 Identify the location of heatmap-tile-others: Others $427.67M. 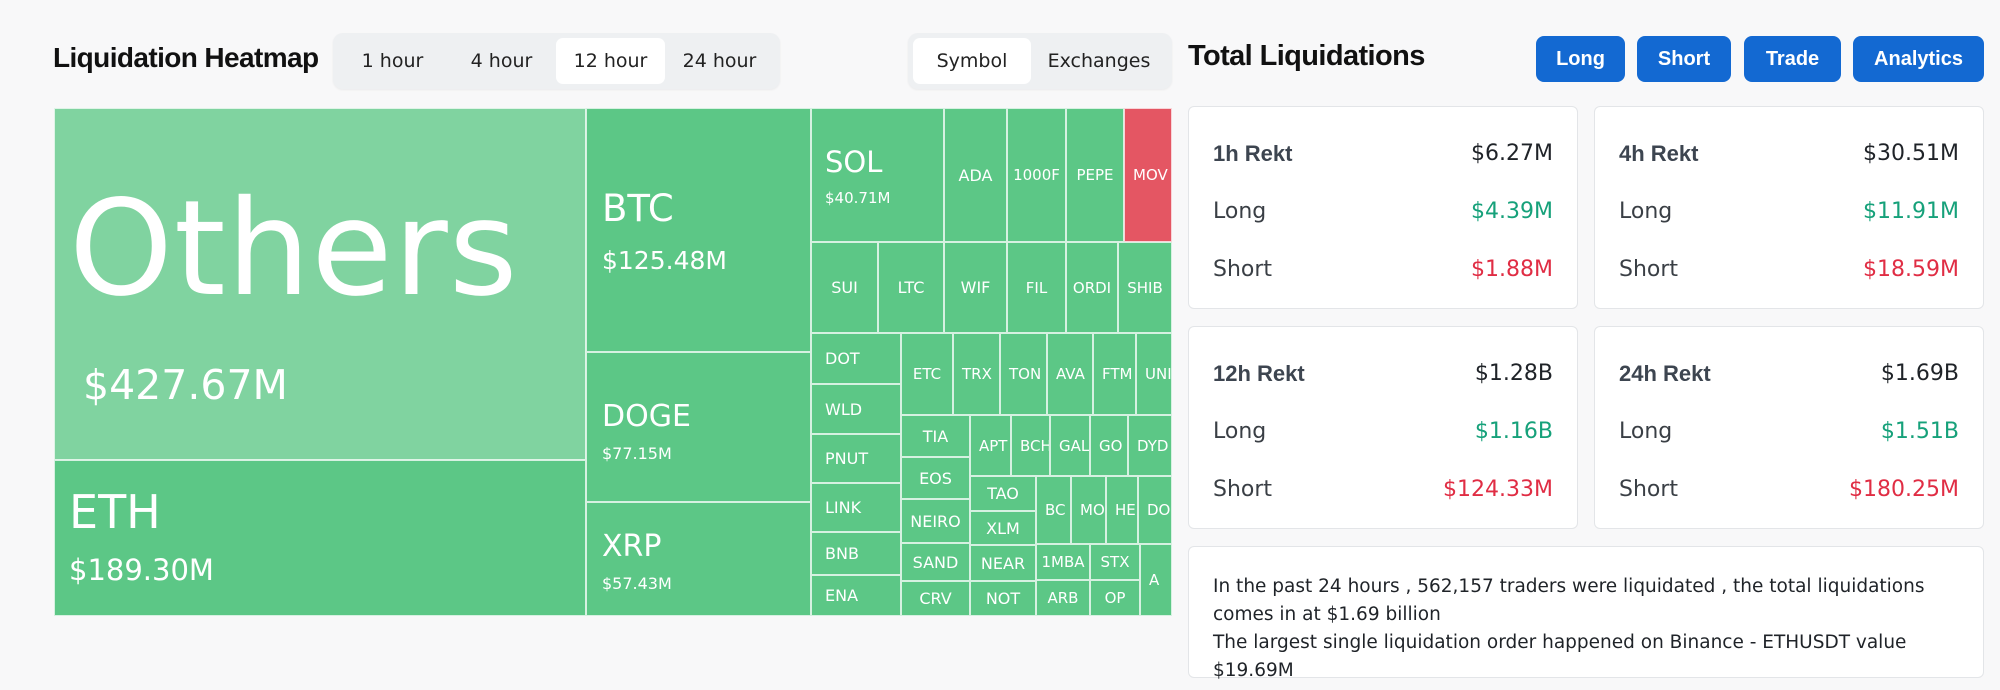
(320, 284).